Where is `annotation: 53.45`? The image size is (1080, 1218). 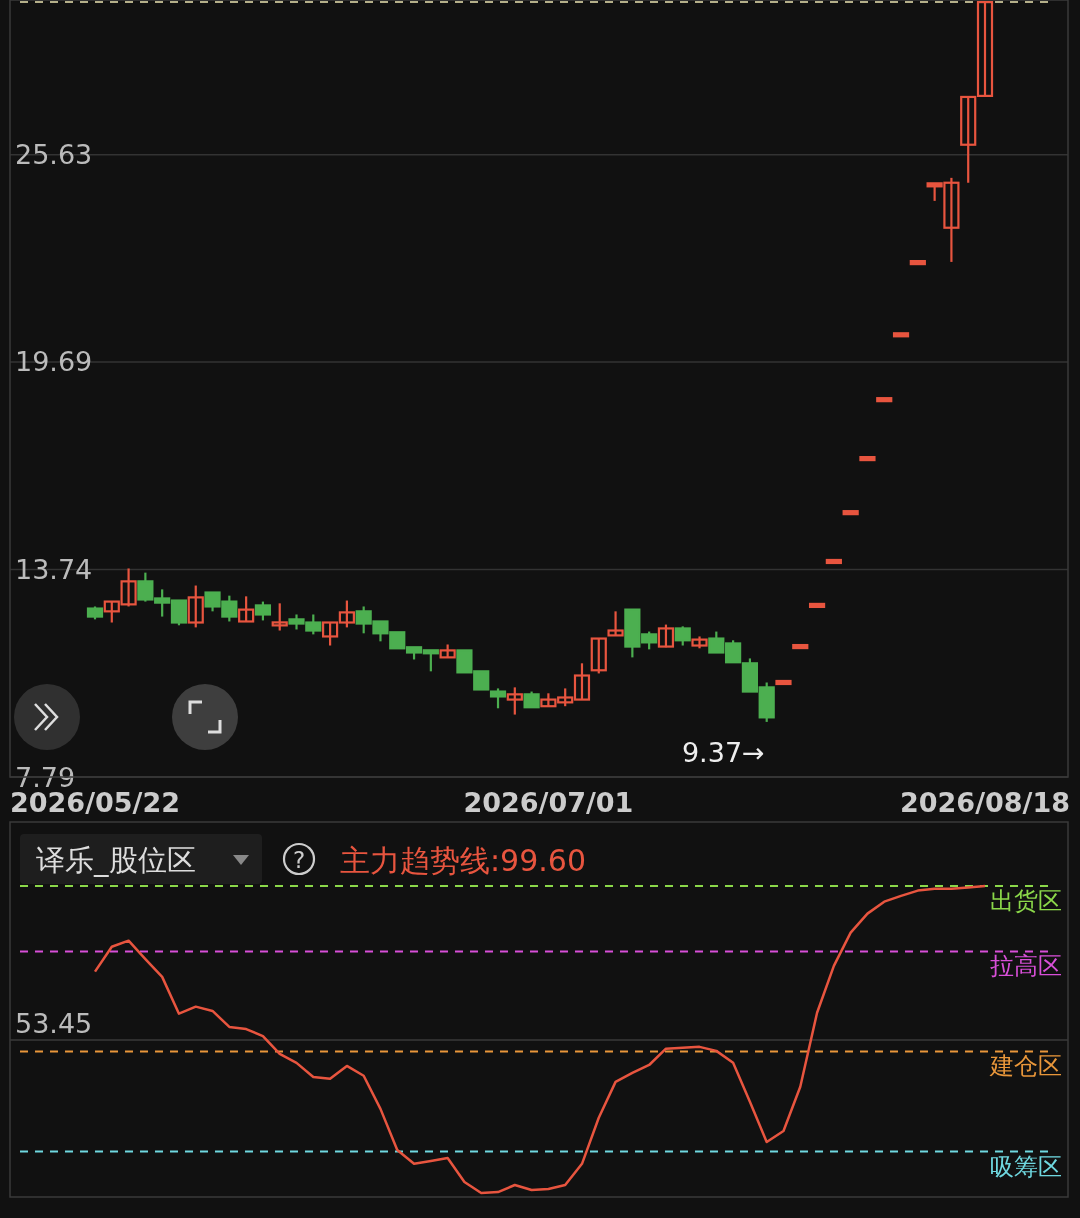 annotation: 53.45 is located at coordinates (54, 1023).